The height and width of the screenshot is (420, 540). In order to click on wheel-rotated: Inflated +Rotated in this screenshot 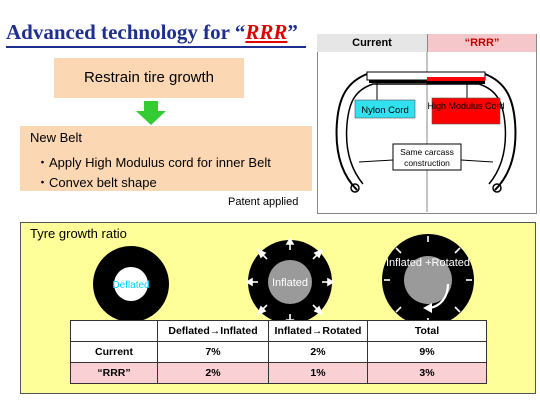, I will do `click(428, 280)`.